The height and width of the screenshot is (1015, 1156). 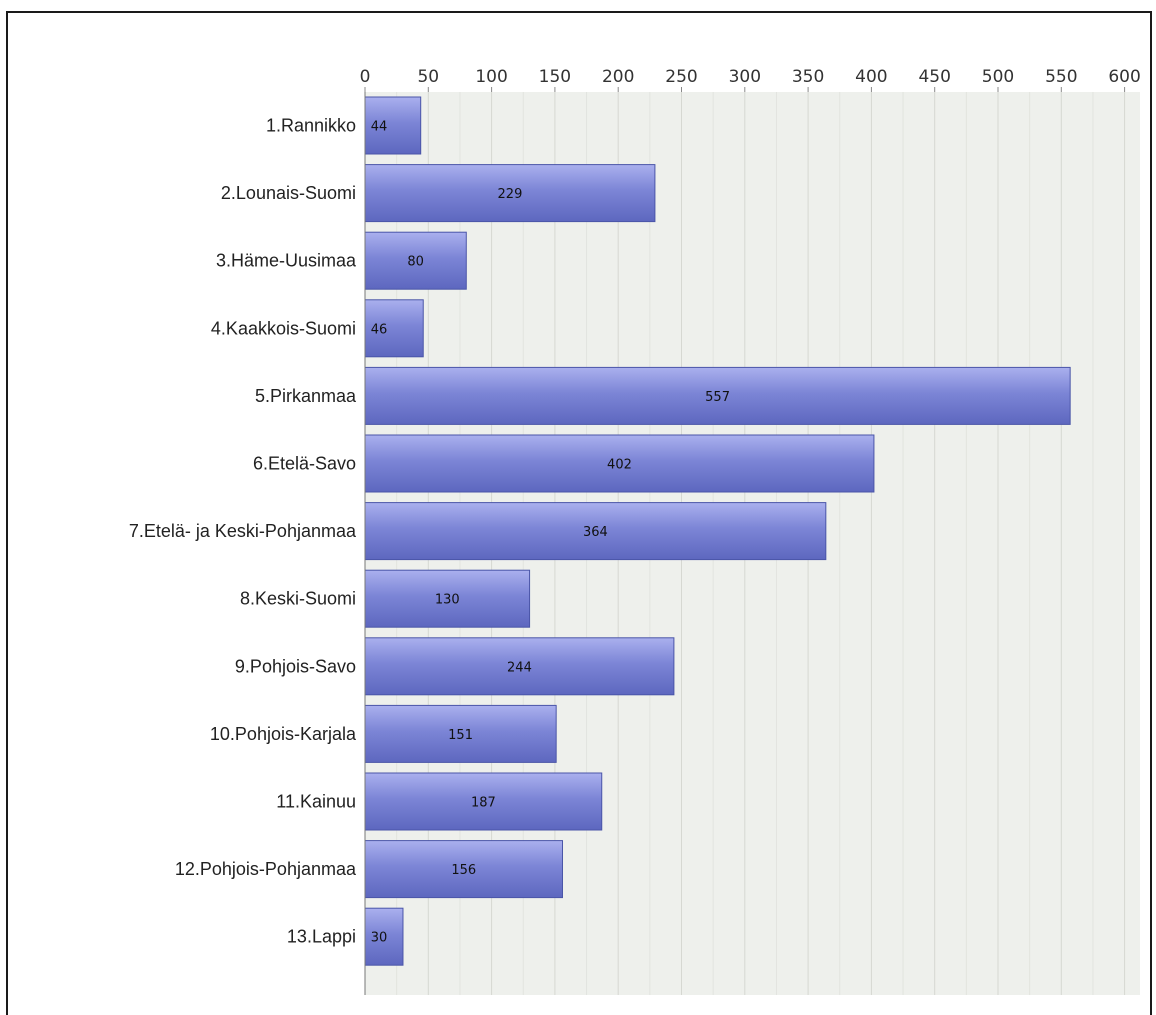 I want to click on bar-value-label: 229, so click(x=510, y=194).